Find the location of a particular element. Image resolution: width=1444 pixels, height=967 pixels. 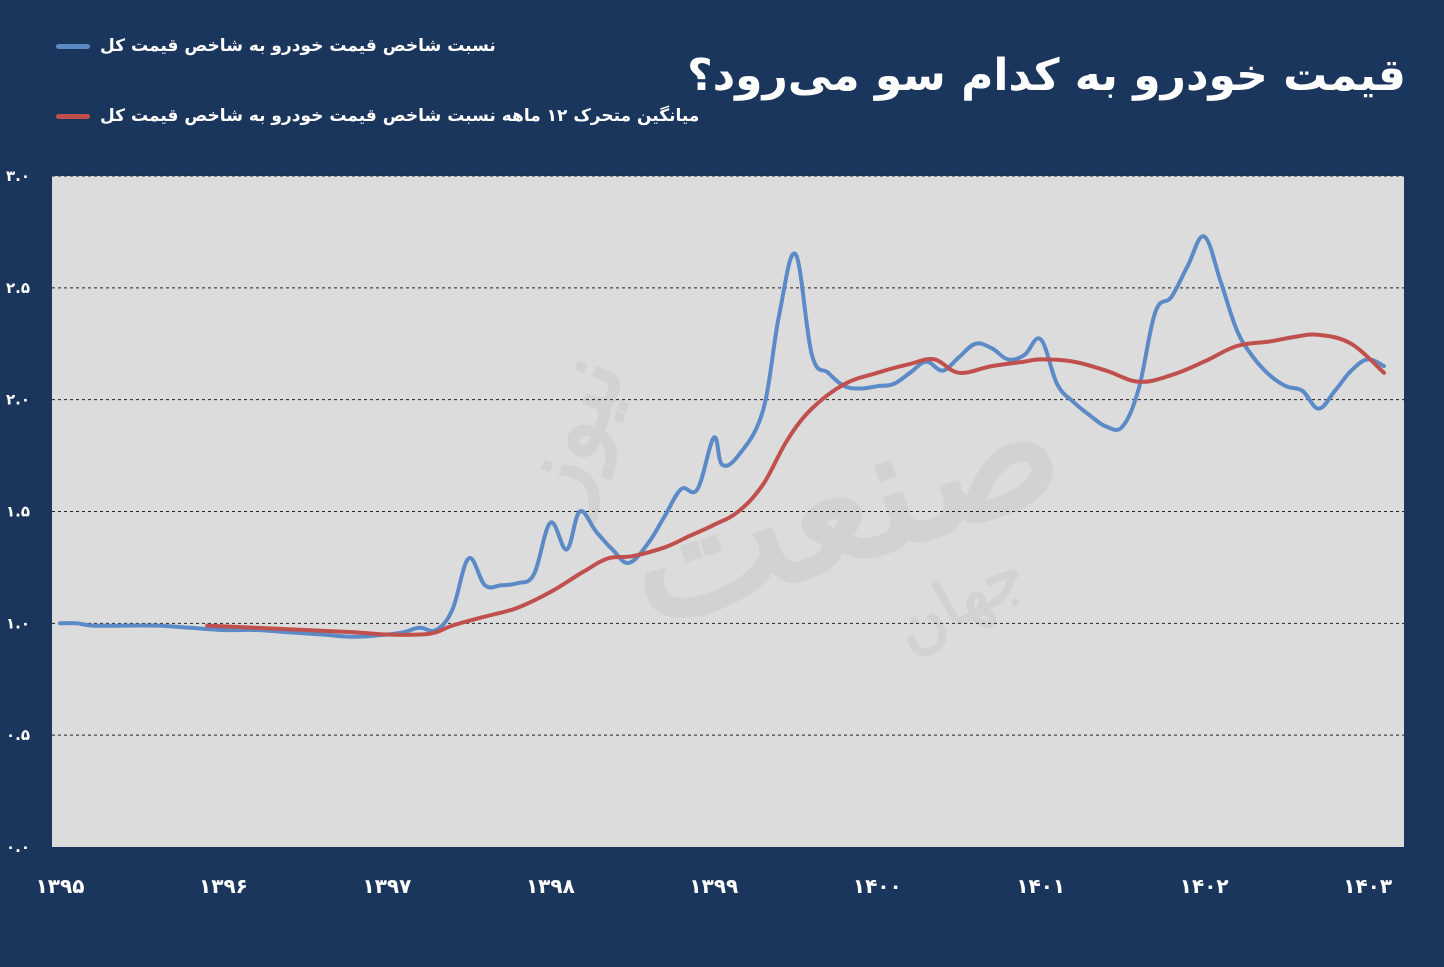

y-tick-label: ۲.۰ is located at coordinates (18, 400).